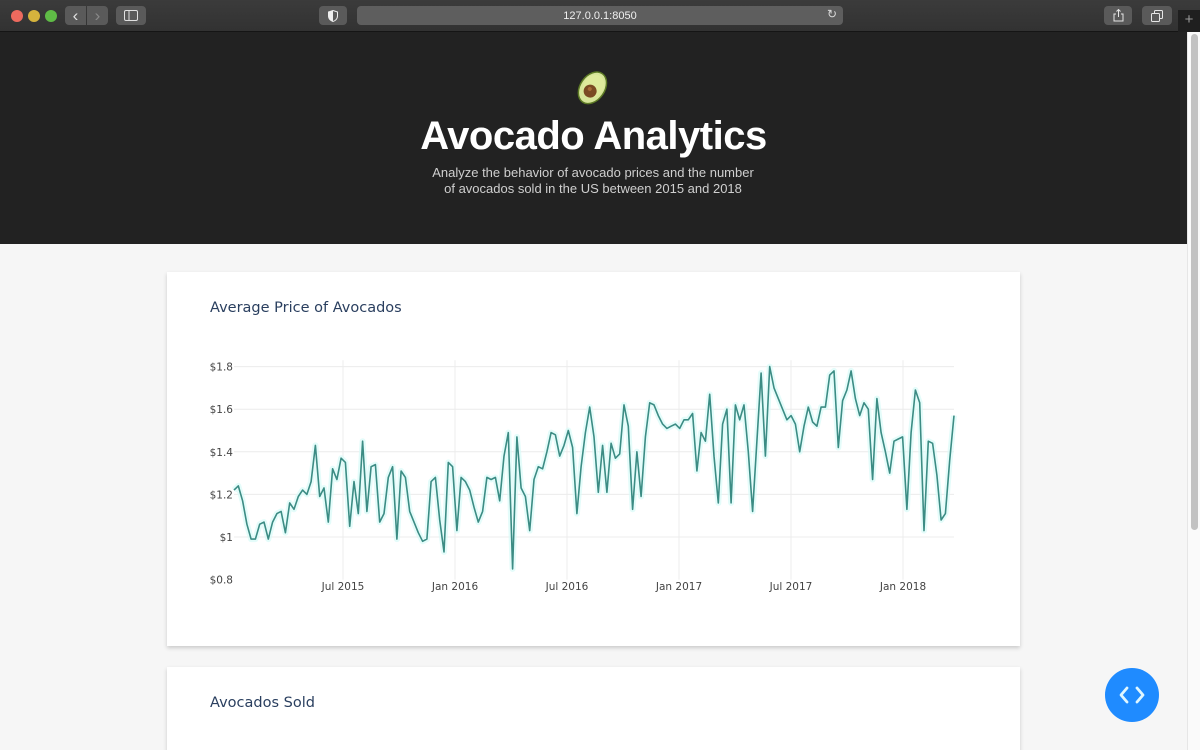 Image resolution: width=1200 pixels, height=750 pixels. I want to click on page-title: Avocado Analytics, so click(593, 136).